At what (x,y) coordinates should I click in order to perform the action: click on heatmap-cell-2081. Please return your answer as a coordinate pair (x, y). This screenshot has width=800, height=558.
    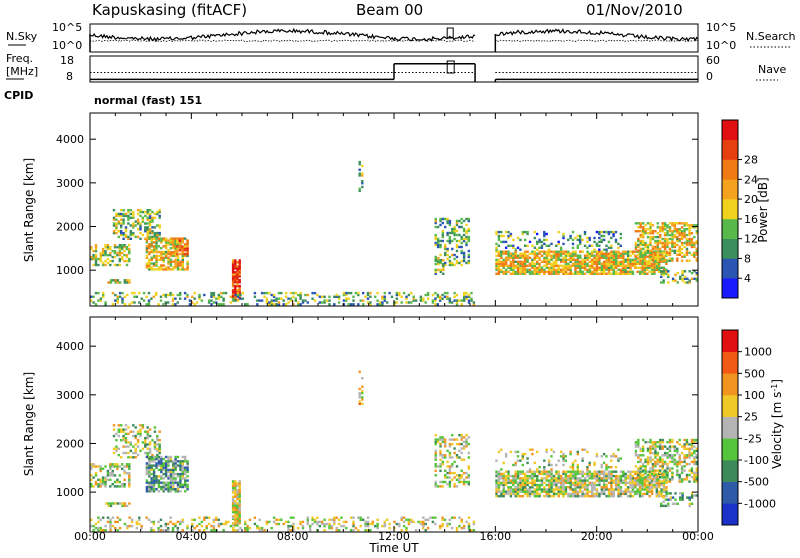
    Looking at the image, I should click on (660, 229).